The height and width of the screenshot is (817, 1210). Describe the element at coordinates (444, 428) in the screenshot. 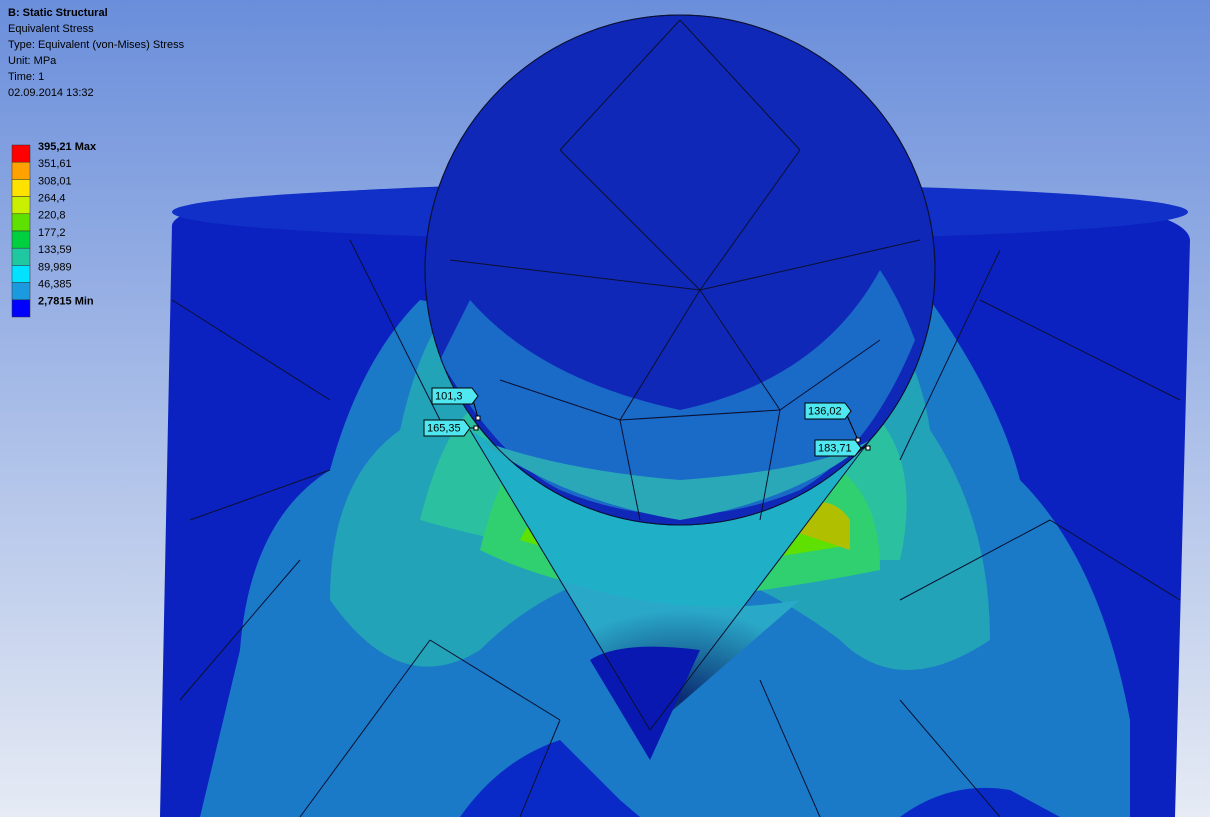

I see `probe-label: 165,35` at that location.